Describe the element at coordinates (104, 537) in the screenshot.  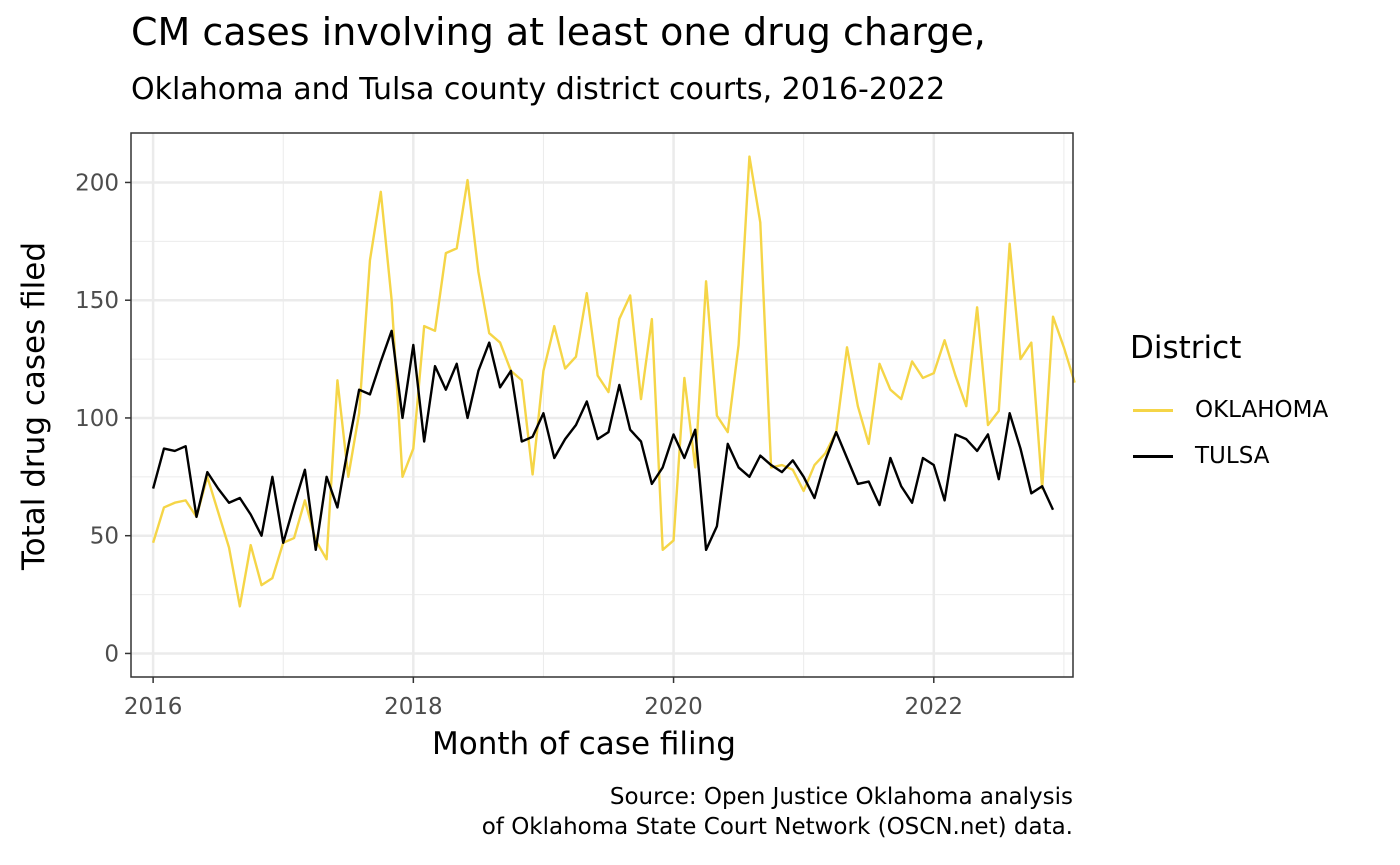
I see `y-tick-label: 50` at that location.